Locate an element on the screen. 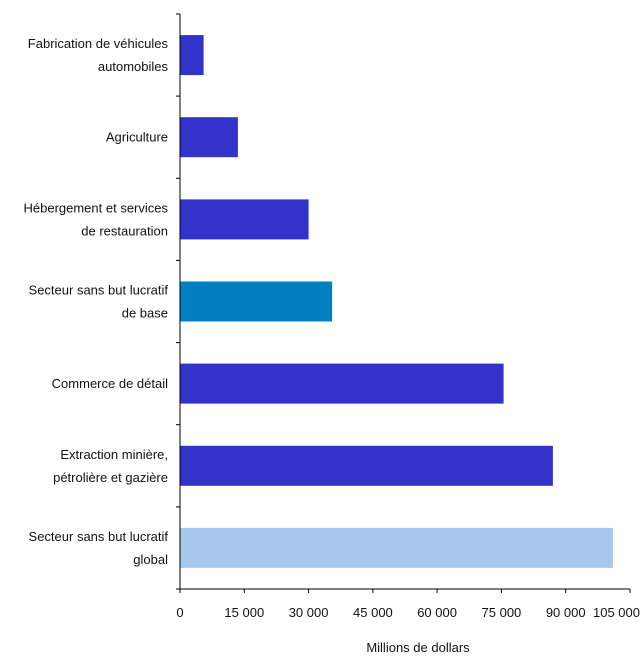 The image size is (644, 656). x-tick-label: 90 000 is located at coordinates (566, 612).